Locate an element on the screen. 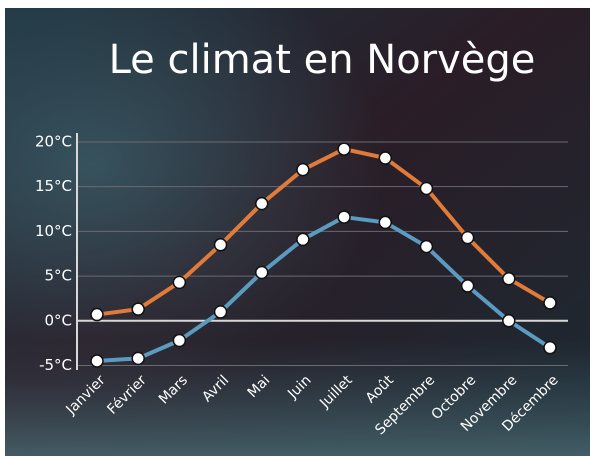  y-tick-label: 10°C is located at coordinates (53, 231).